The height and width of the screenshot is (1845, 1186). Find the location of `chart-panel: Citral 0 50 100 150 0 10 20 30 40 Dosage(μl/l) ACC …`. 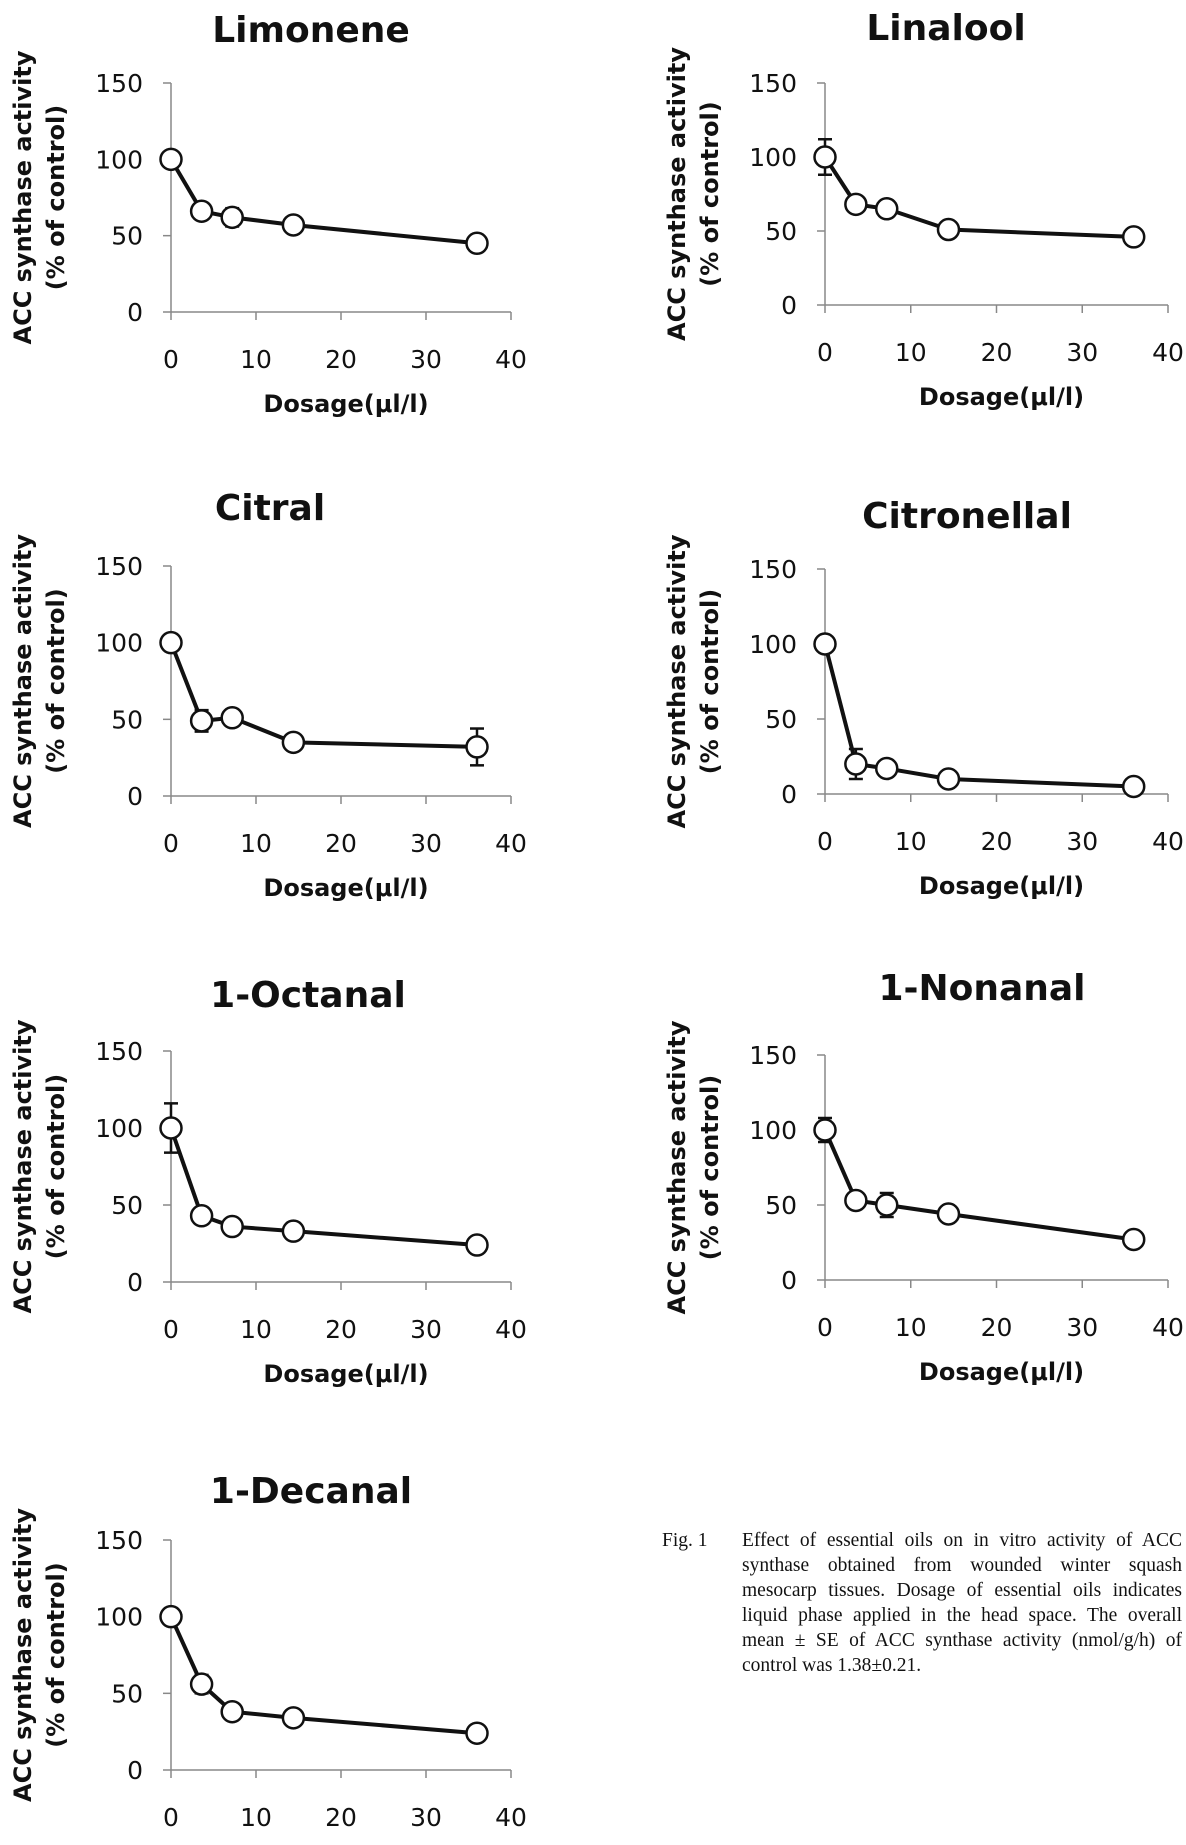

chart-panel: Citral 0 50 100 150 0 10 20 30 40 Dosage(μl/l) ACC … is located at coordinates (268, 695).